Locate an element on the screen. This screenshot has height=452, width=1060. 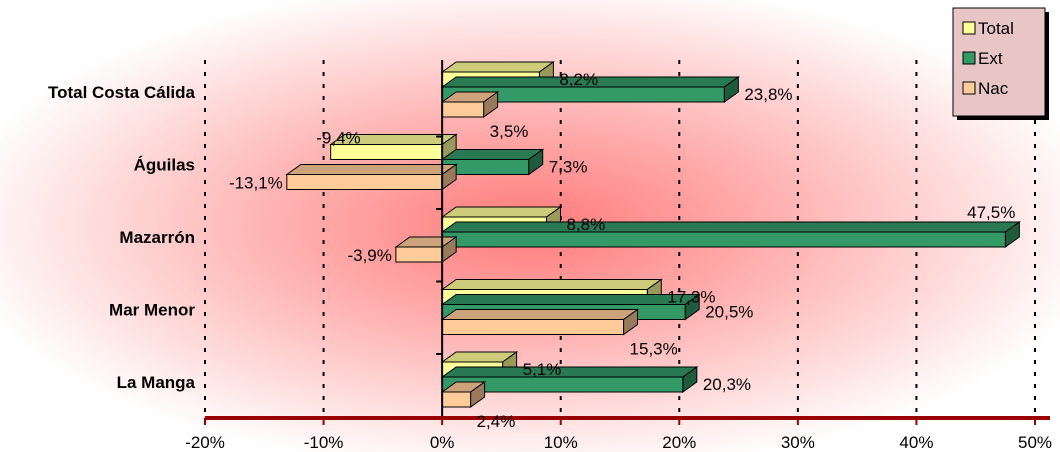
bar-total is located at coordinates (393, 147).